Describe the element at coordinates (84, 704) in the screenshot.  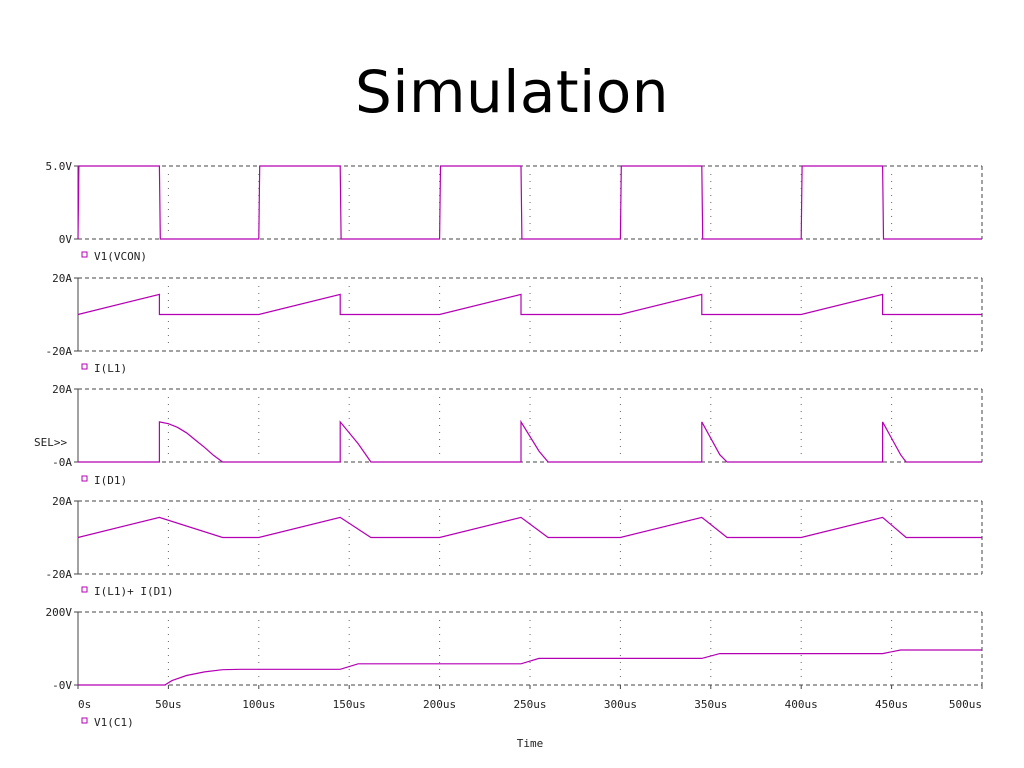
I see `x-tick-label: 0s` at that location.